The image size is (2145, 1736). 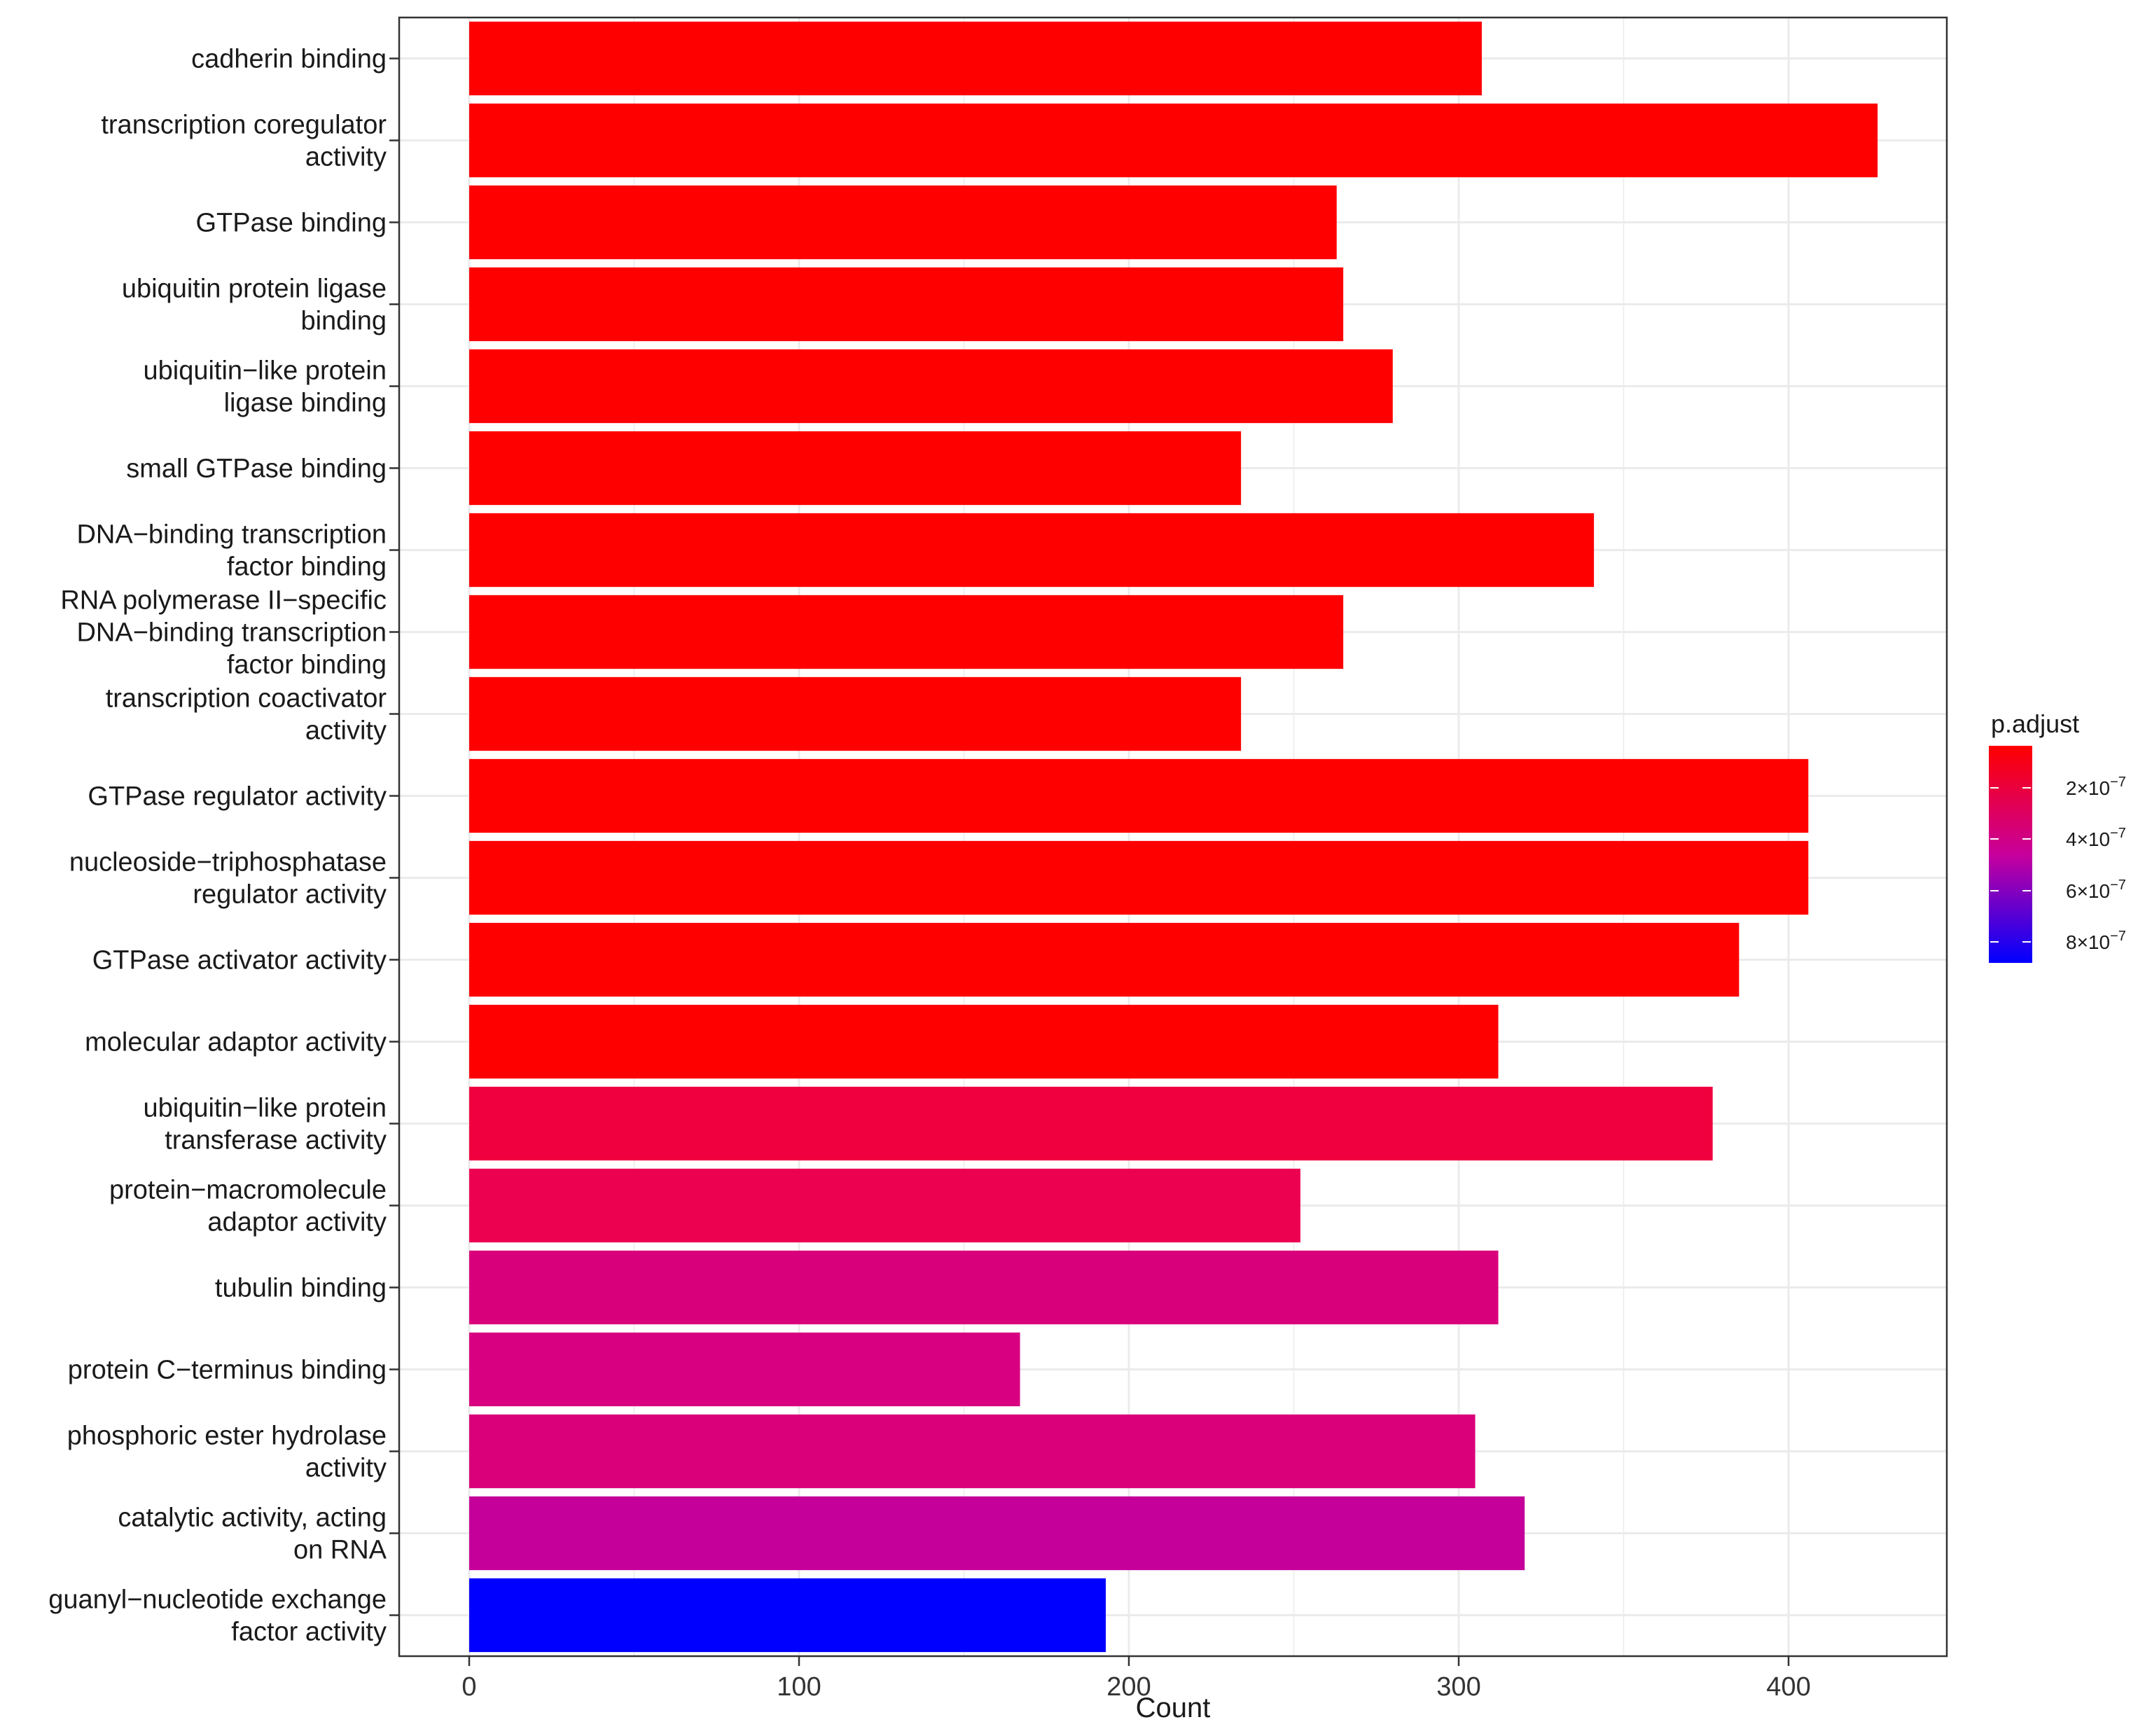 What do you see at coordinates (2010, 855) in the screenshot?
I see `legend-colorbar` at bounding box center [2010, 855].